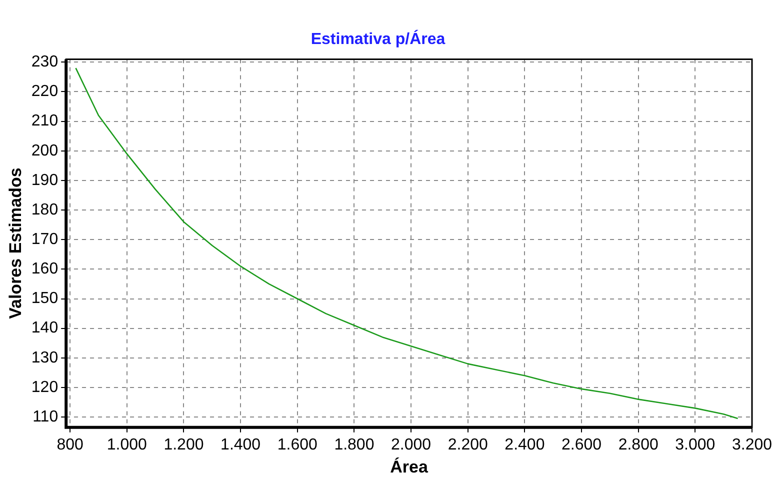 The image size is (782, 484). I want to click on y-tick-label: 140, so click(44, 328).